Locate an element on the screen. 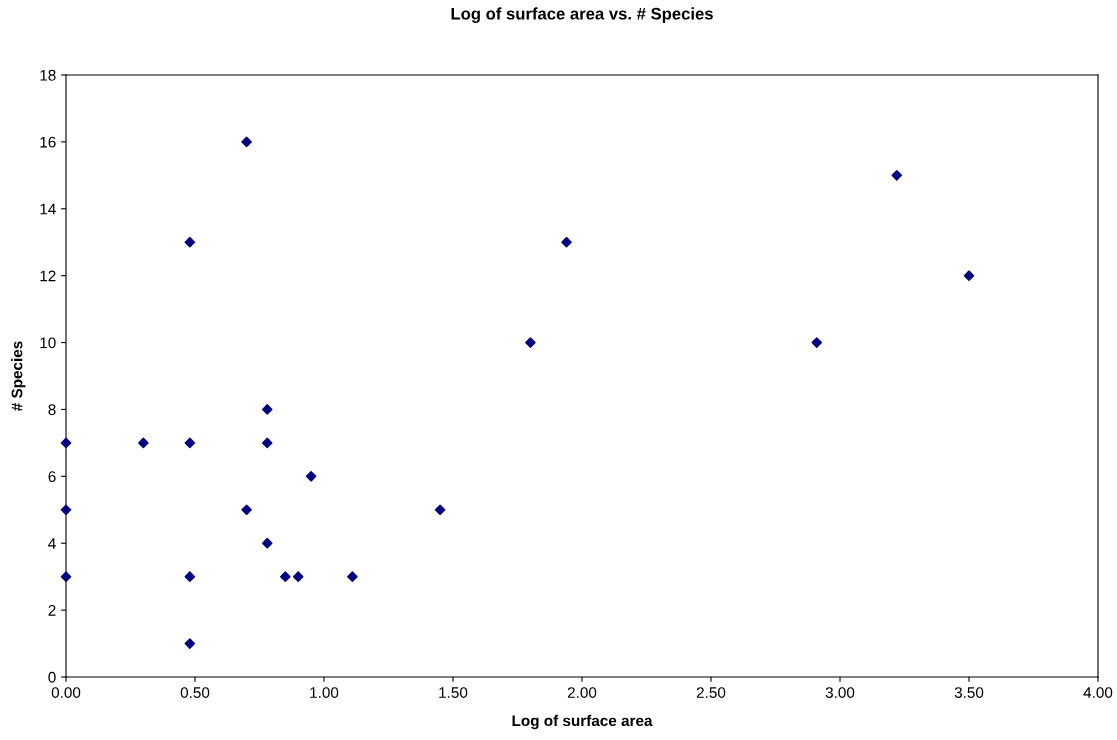 The height and width of the screenshot is (740, 1117). y-axis-title: # Species is located at coordinates (18, 376).